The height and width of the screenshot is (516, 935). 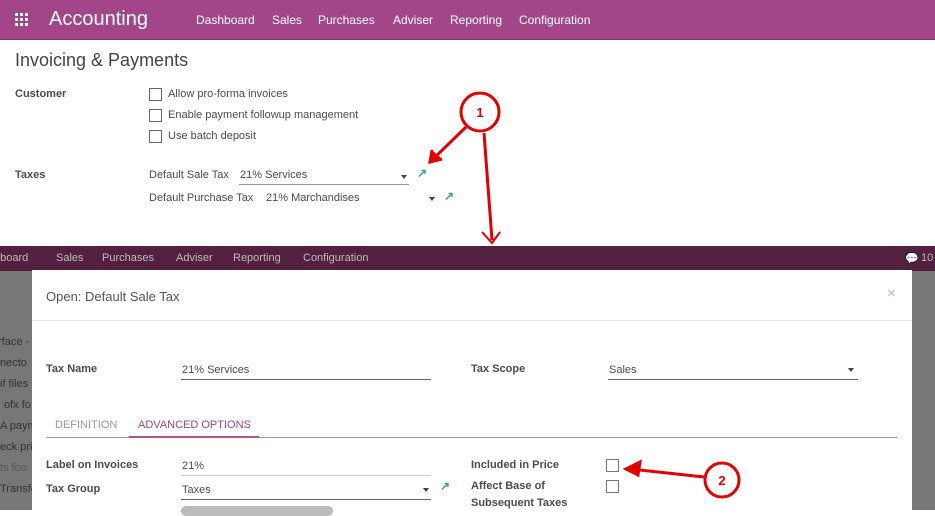 I want to click on tax-group-select: Taxes, so click(x=306, y=491).